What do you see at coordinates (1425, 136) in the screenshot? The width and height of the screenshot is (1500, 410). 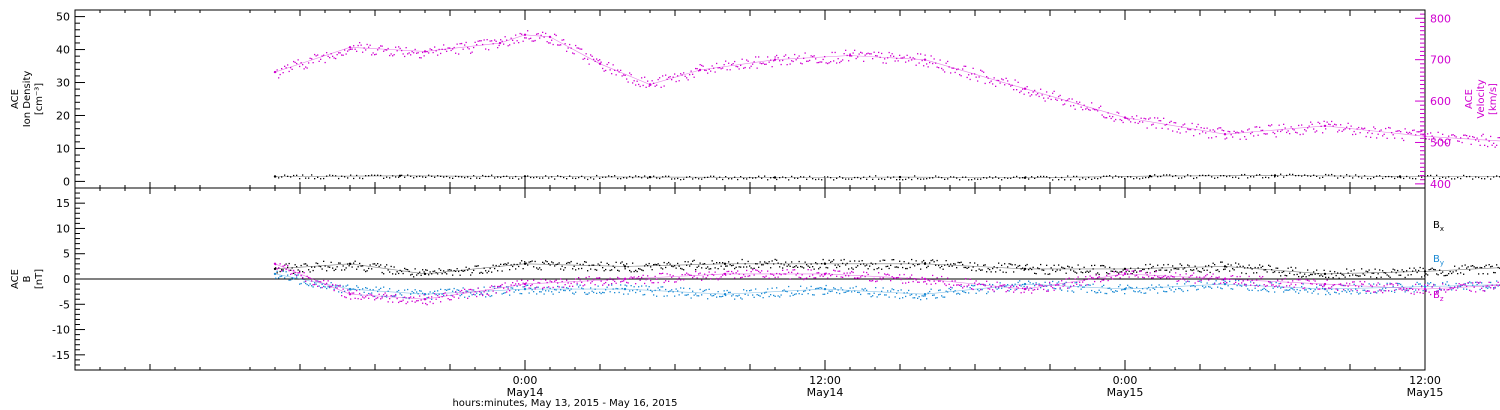 I see `velocity-series-anchor-point` at bounding box center [1425, 136].